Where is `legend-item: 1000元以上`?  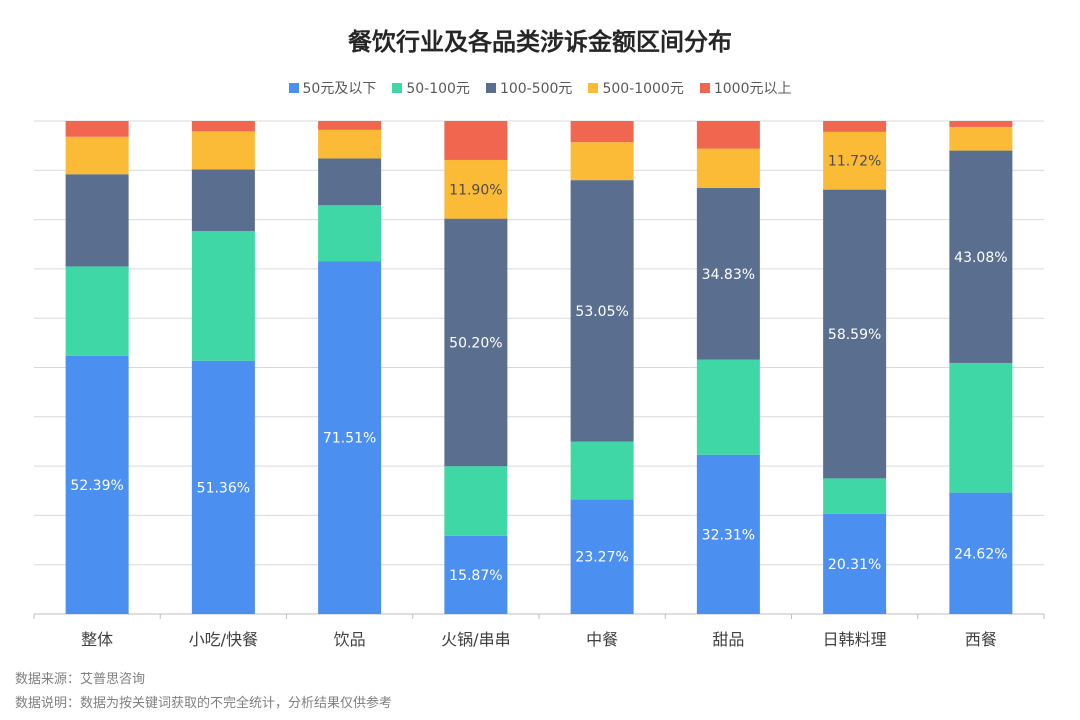 legend-item: 1000元以上 is located at coordinates (745, 88).